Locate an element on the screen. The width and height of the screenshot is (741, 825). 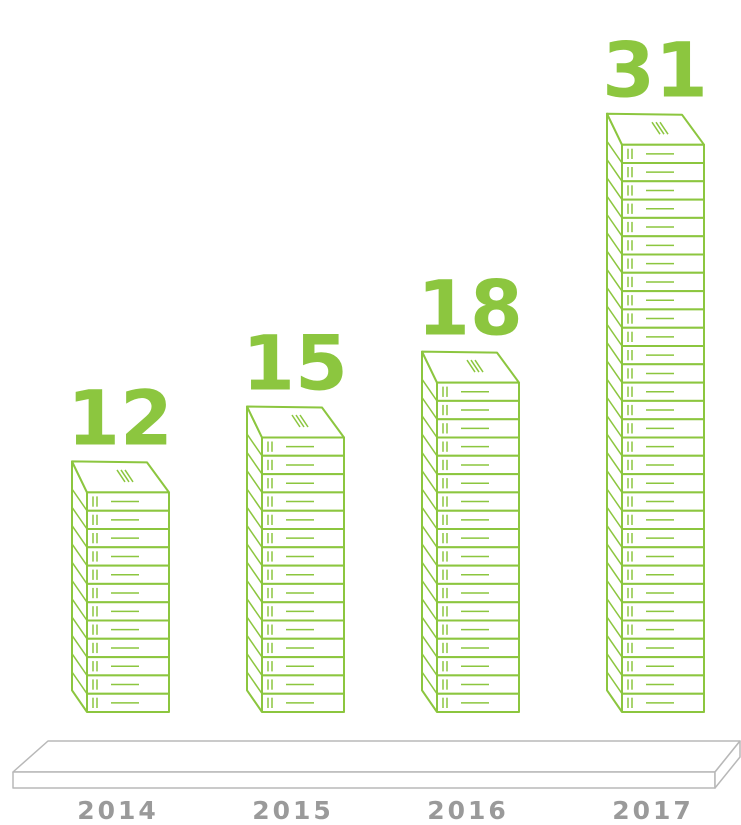
platform-front is located at coordinates (364, 780).